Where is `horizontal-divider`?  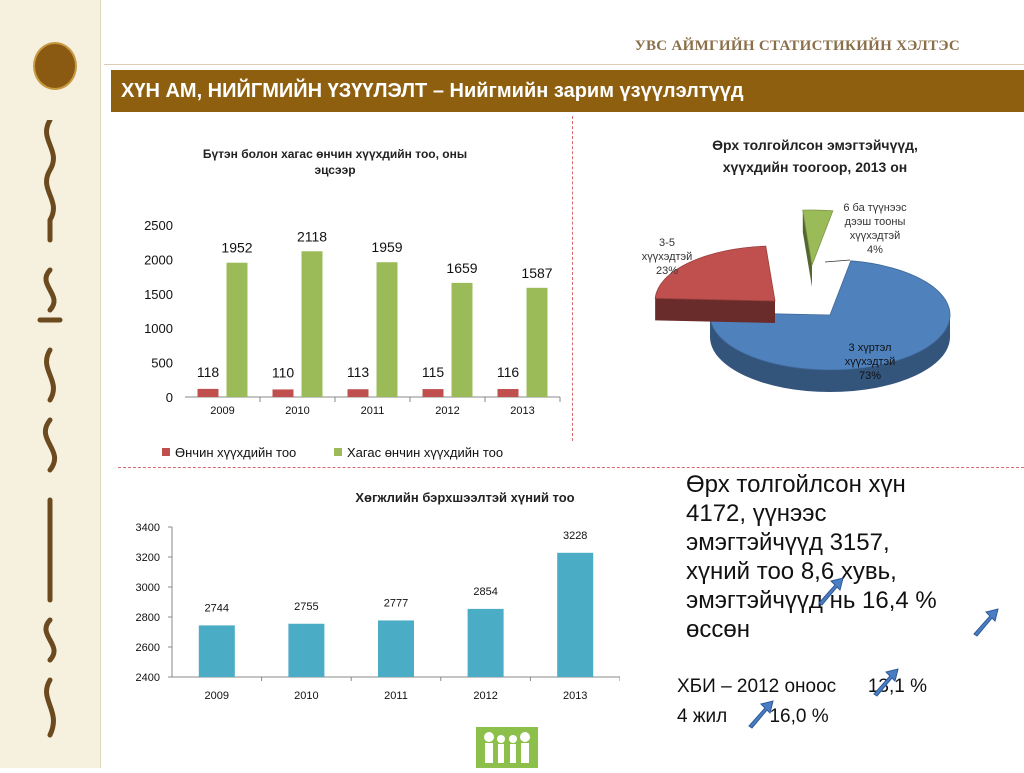
horizontal-divider is located at coordinates (571, 467).